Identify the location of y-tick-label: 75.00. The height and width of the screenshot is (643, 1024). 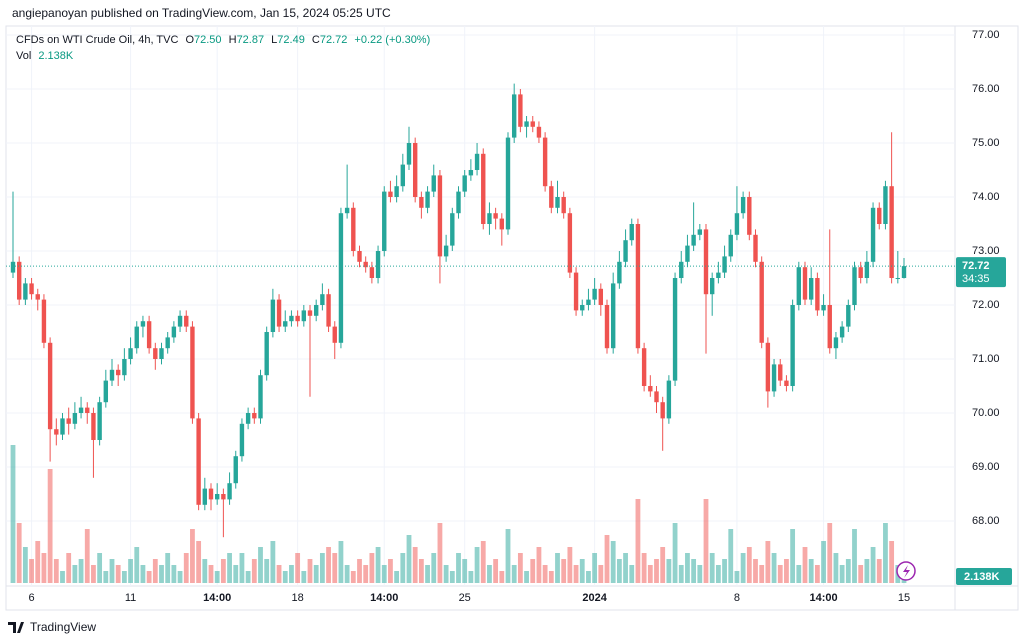
(986, 143).